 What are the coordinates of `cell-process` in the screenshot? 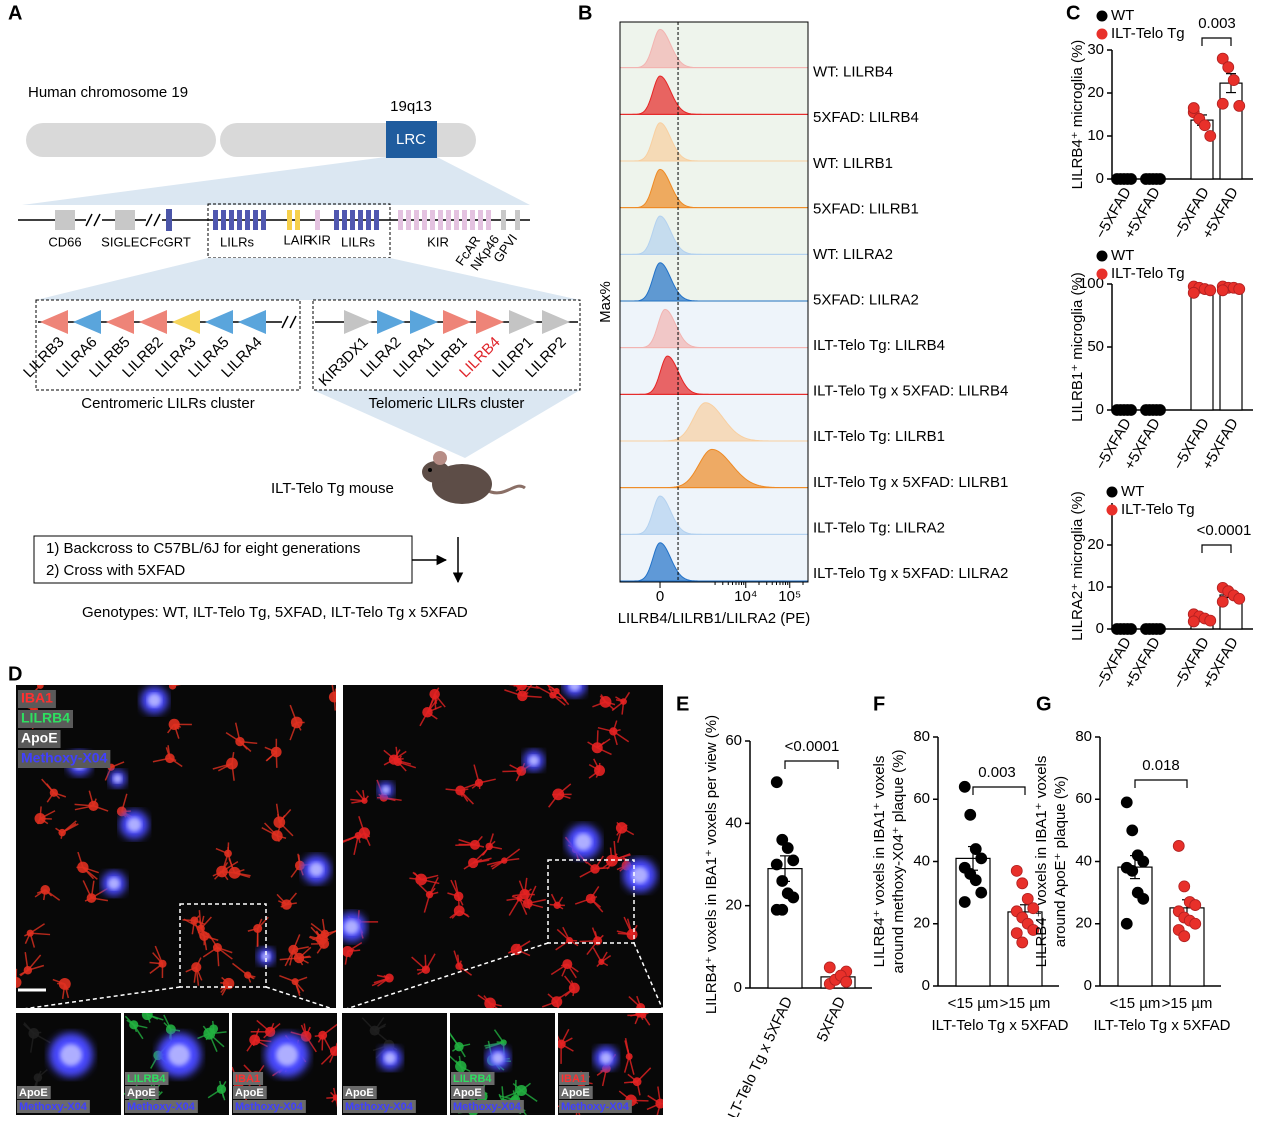 It's located at (36, 682).